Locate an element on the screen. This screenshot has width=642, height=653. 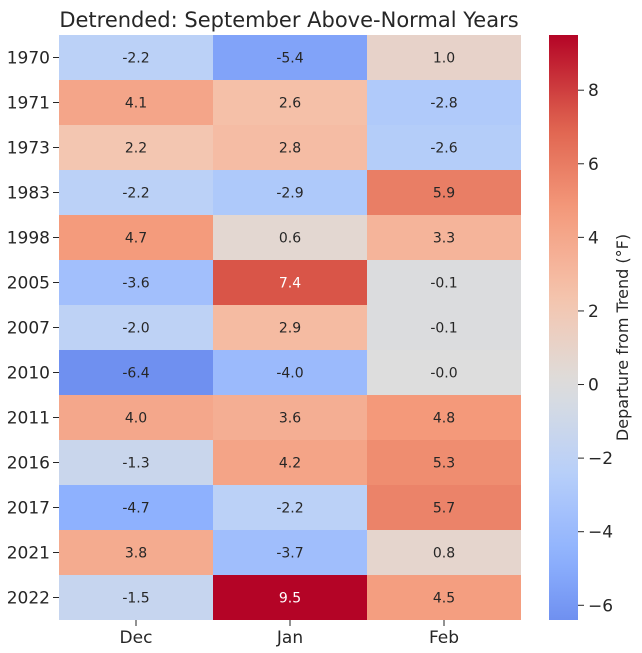
colorbar-tick-label: 2 is located at coordinates (593, 312).